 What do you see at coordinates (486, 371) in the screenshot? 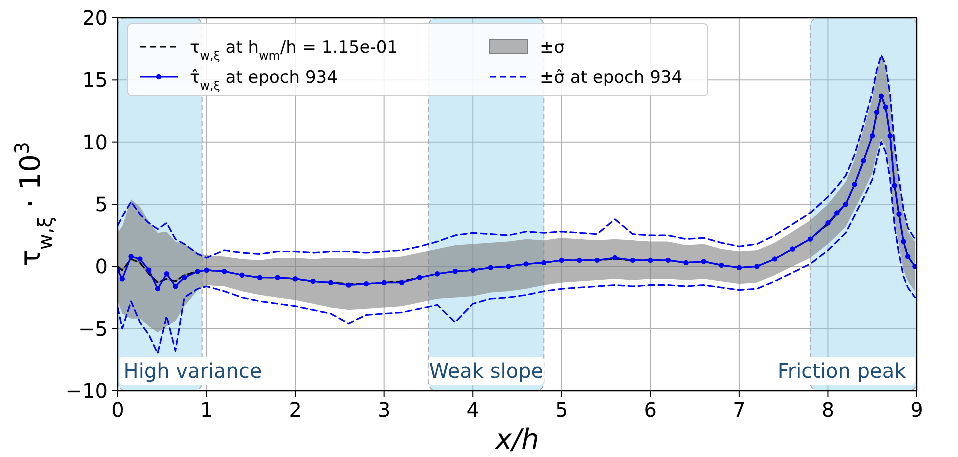
I see `band-label: Weak slope` at bounding box center [486, 371].